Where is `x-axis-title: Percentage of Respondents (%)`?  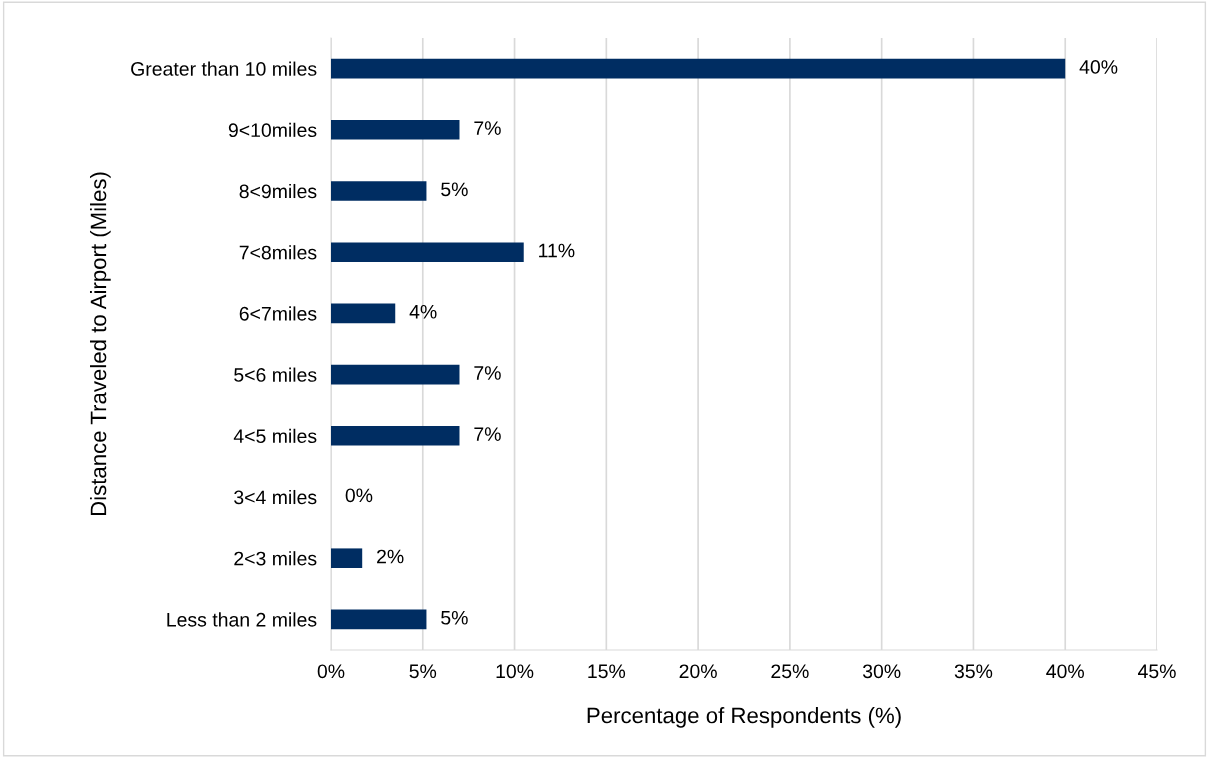
x-axis-title: Percentage of Respondents (%) is located at coordinates (744, 717).